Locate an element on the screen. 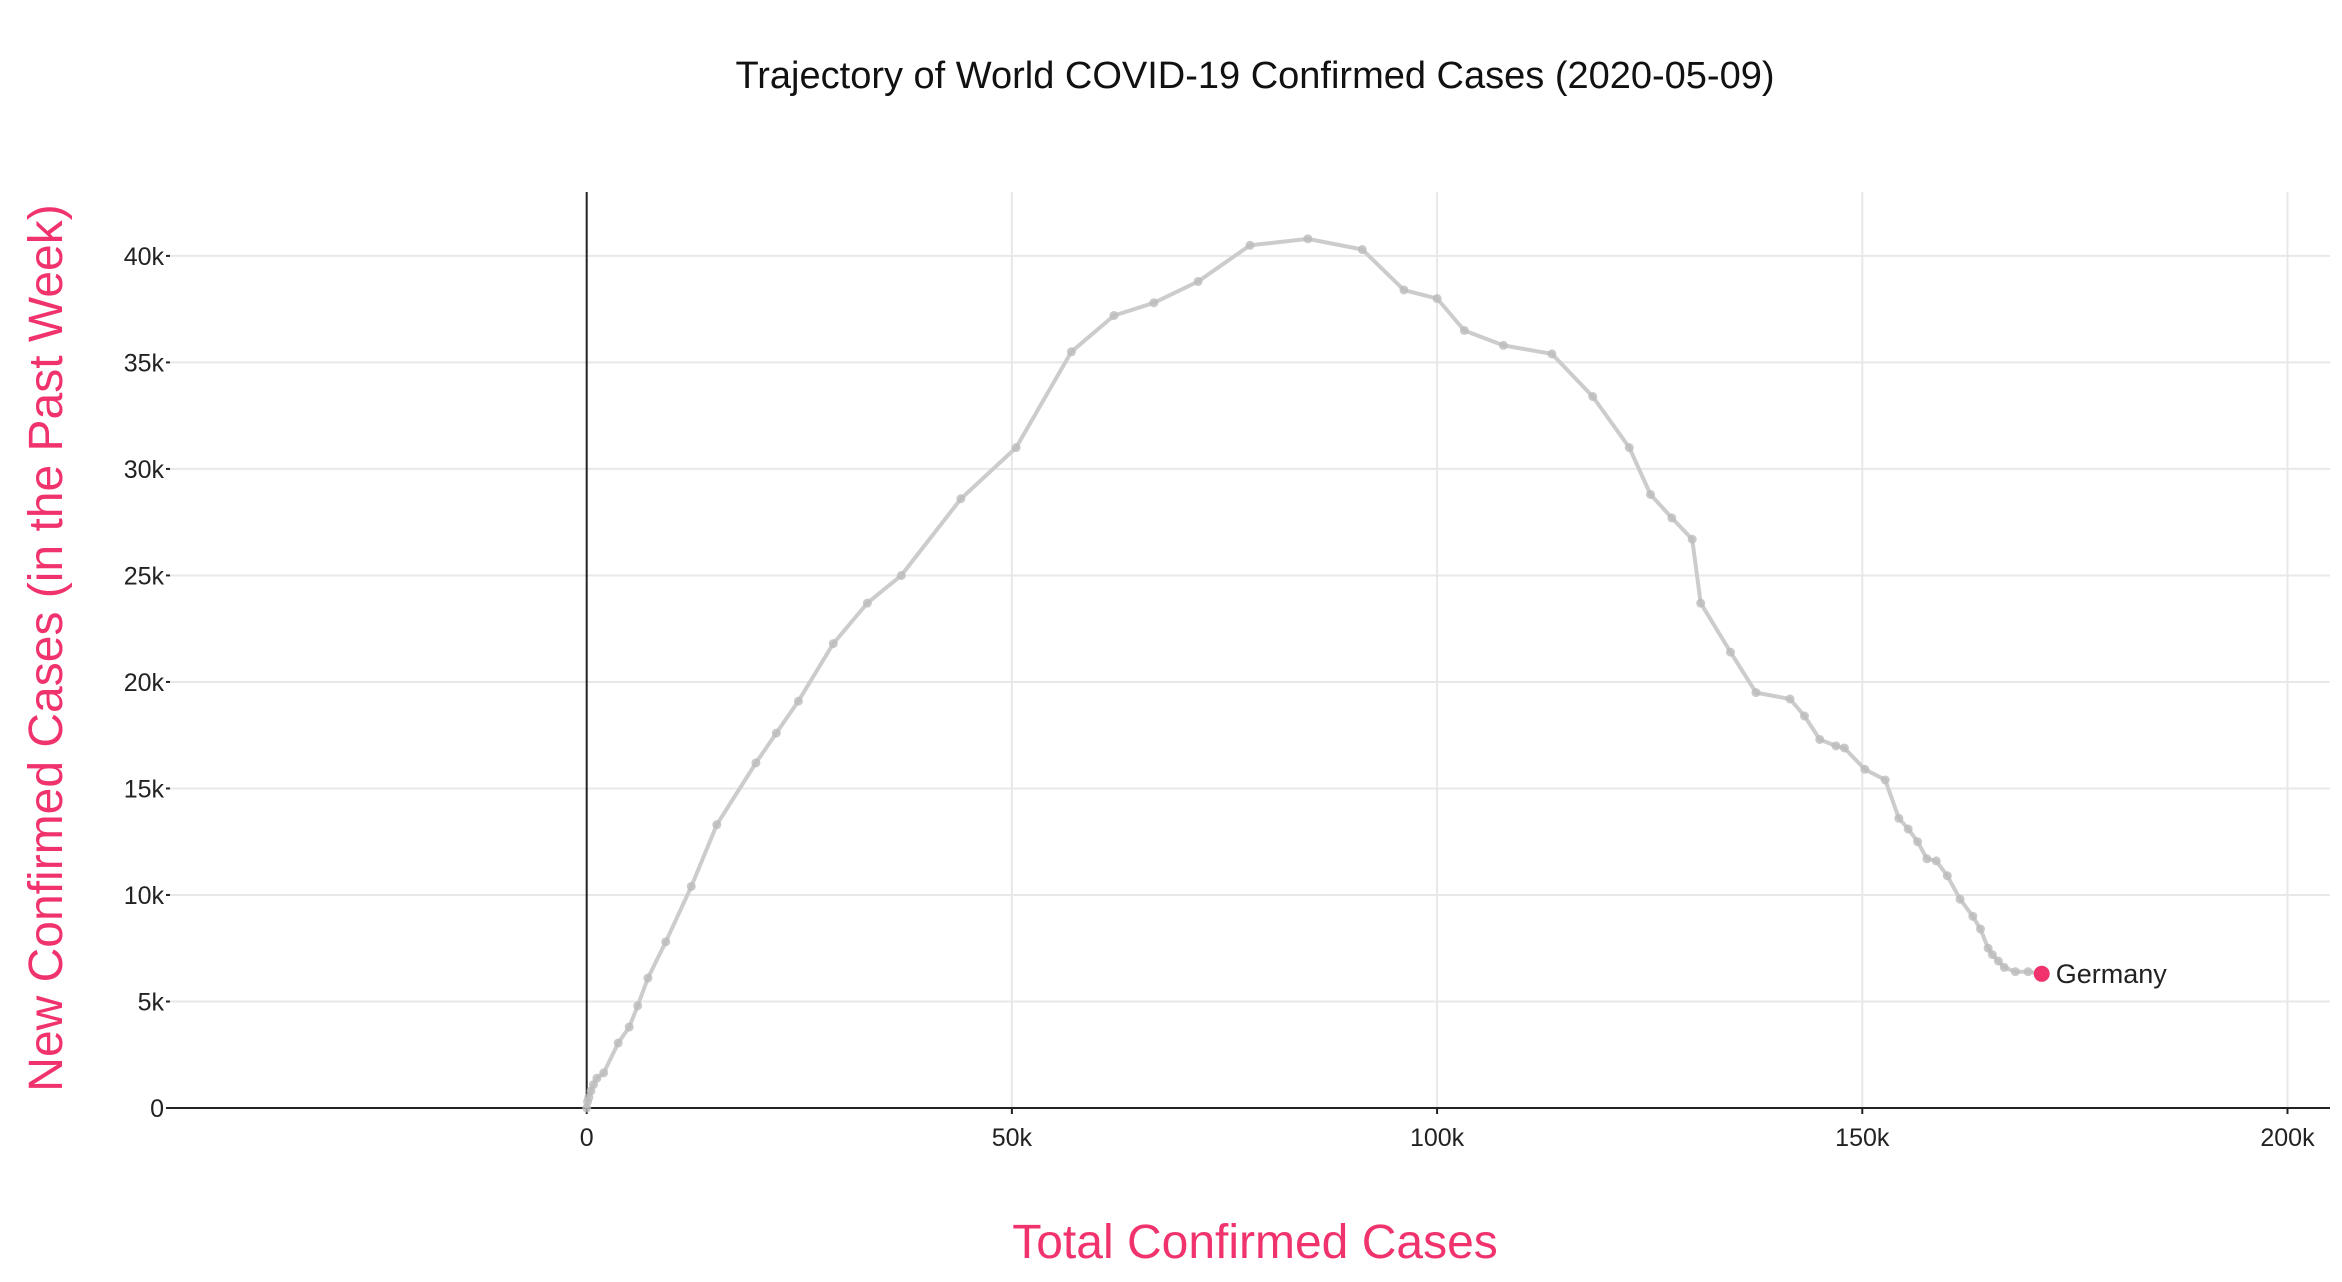 The width and height of the screenshot is (2342, 1282). y-tick-label: 25k is located at coordinates (144, 576).